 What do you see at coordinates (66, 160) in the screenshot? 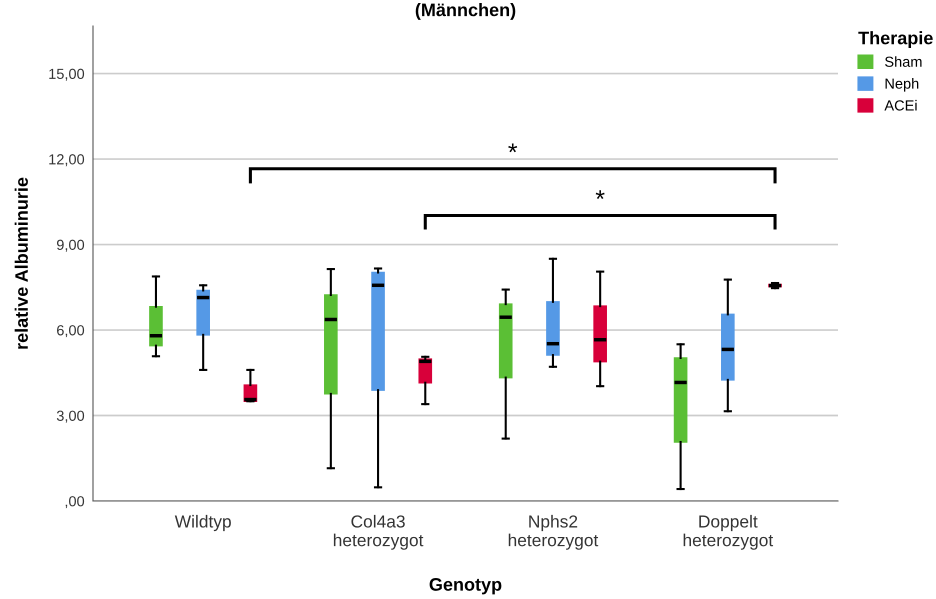
I see `y-tick-label: 12,00` at bounding box center [66, 160].